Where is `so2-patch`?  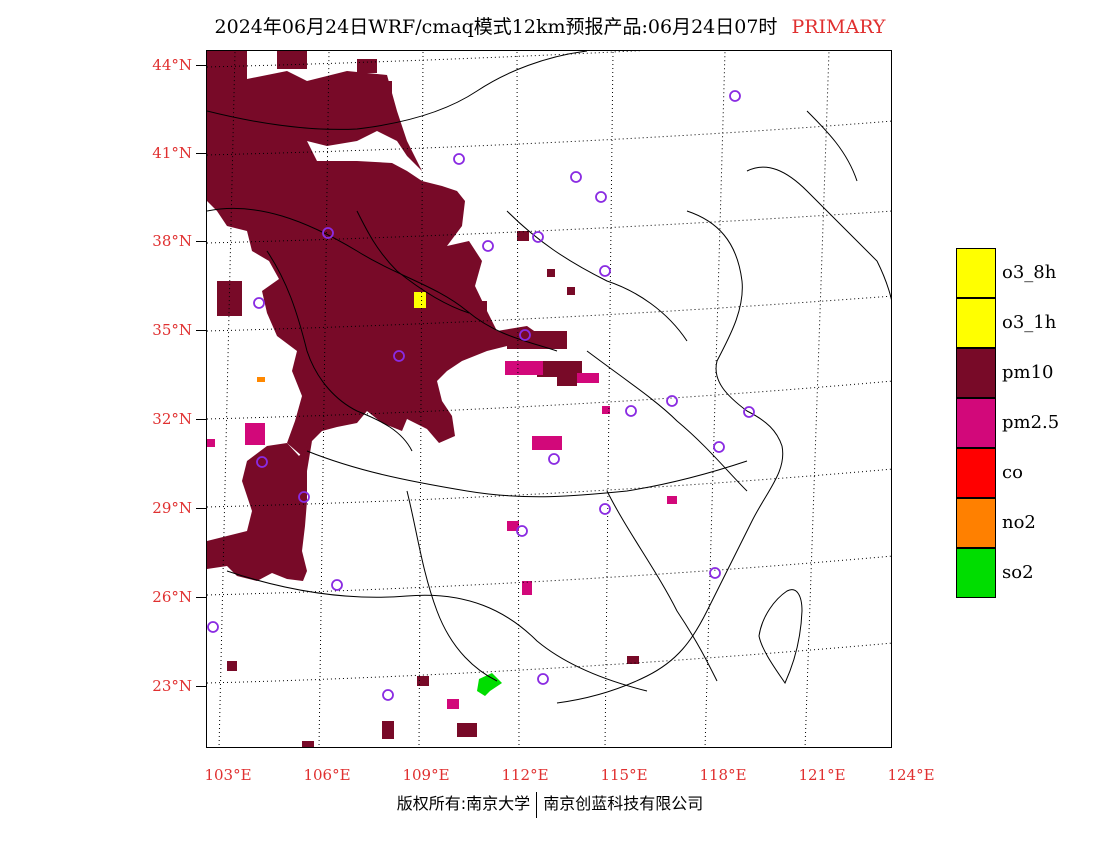
so2-patch is located at coordinates (489, 684).